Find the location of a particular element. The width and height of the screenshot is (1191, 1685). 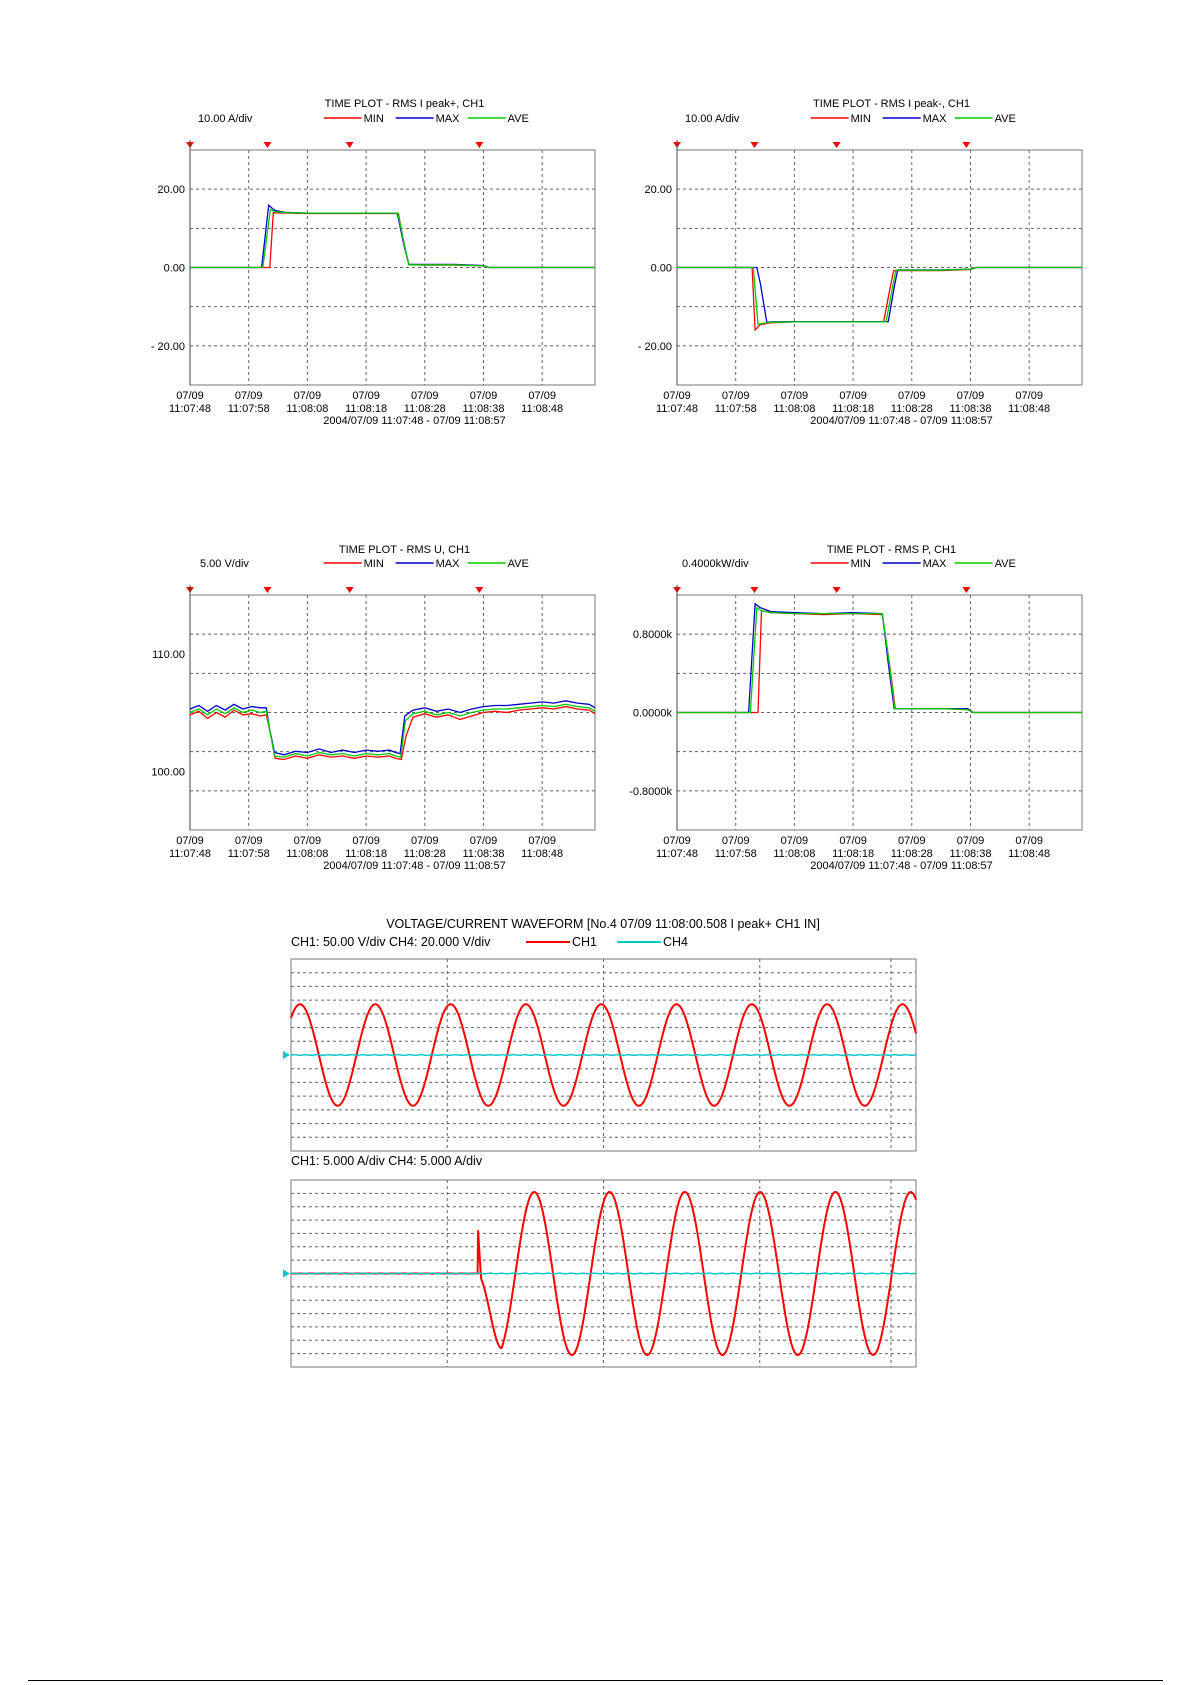

y-tick-label: 100.00 is located at coordinates (168, 772).